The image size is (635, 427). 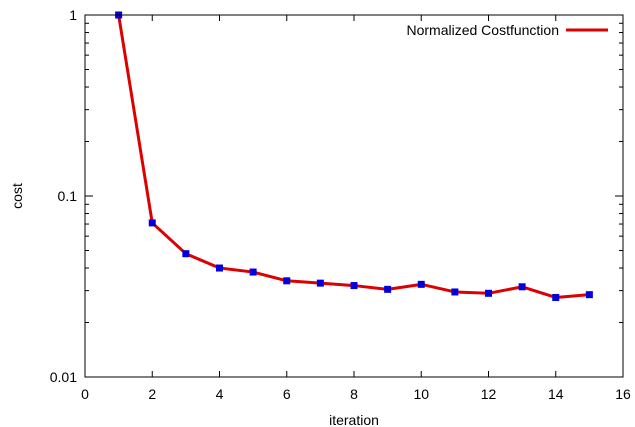 I want to click on x-tick-label: 16, so click(x=623, y=394).